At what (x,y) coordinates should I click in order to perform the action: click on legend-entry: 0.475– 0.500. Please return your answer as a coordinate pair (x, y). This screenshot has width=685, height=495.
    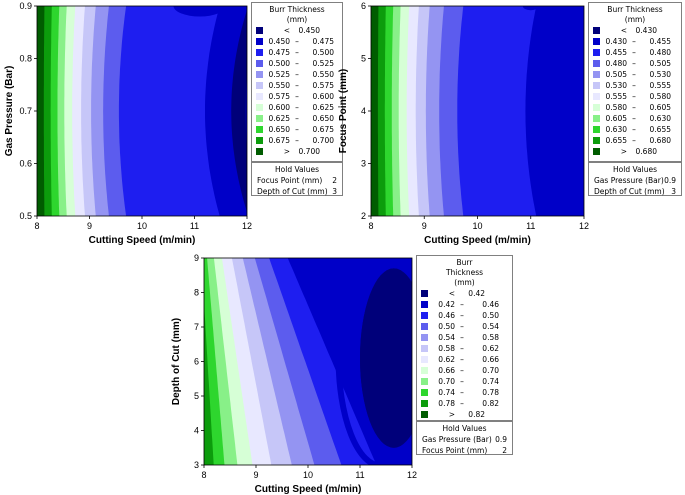
    Looking at the image, I should click on (299, 52).